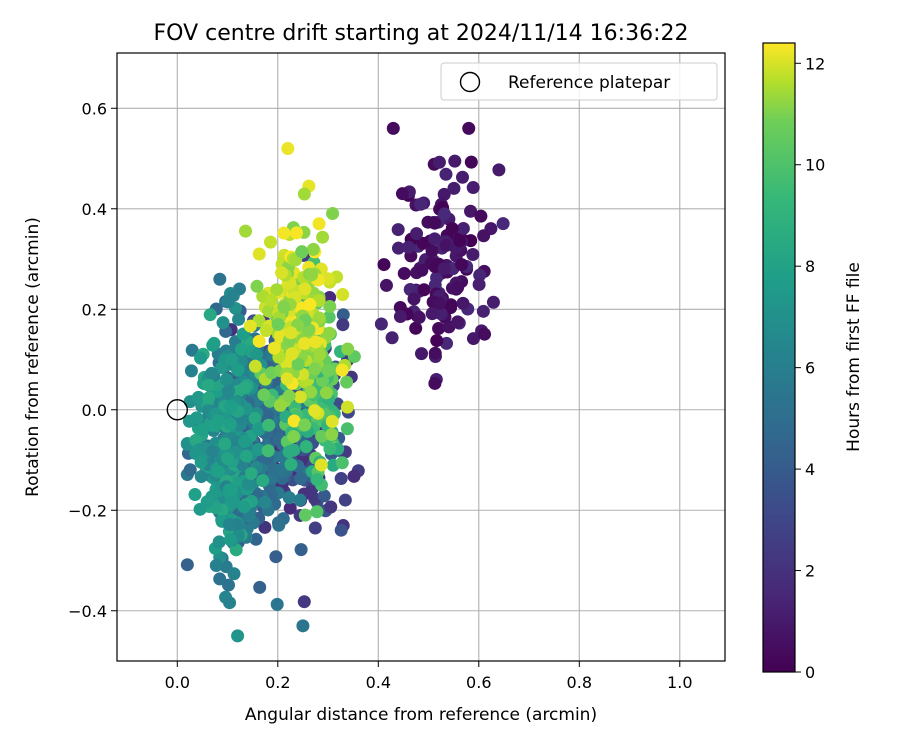 The height and width of the screenshot is (750, 900). What do you see at coordinates (470, 82) in the screenshot?
I see `legend-open-circle-marker` at bounding box center [470, 82].